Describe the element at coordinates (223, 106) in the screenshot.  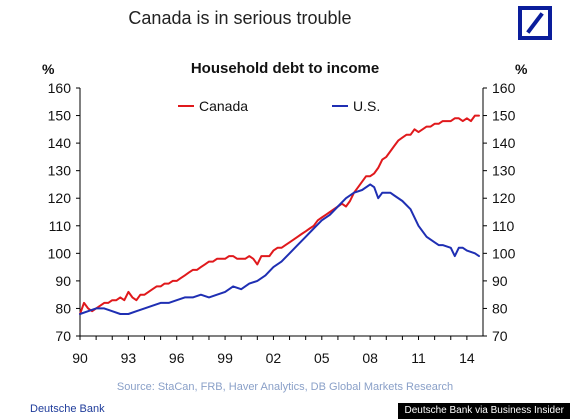
I see `legend-label: Canada` at that location.